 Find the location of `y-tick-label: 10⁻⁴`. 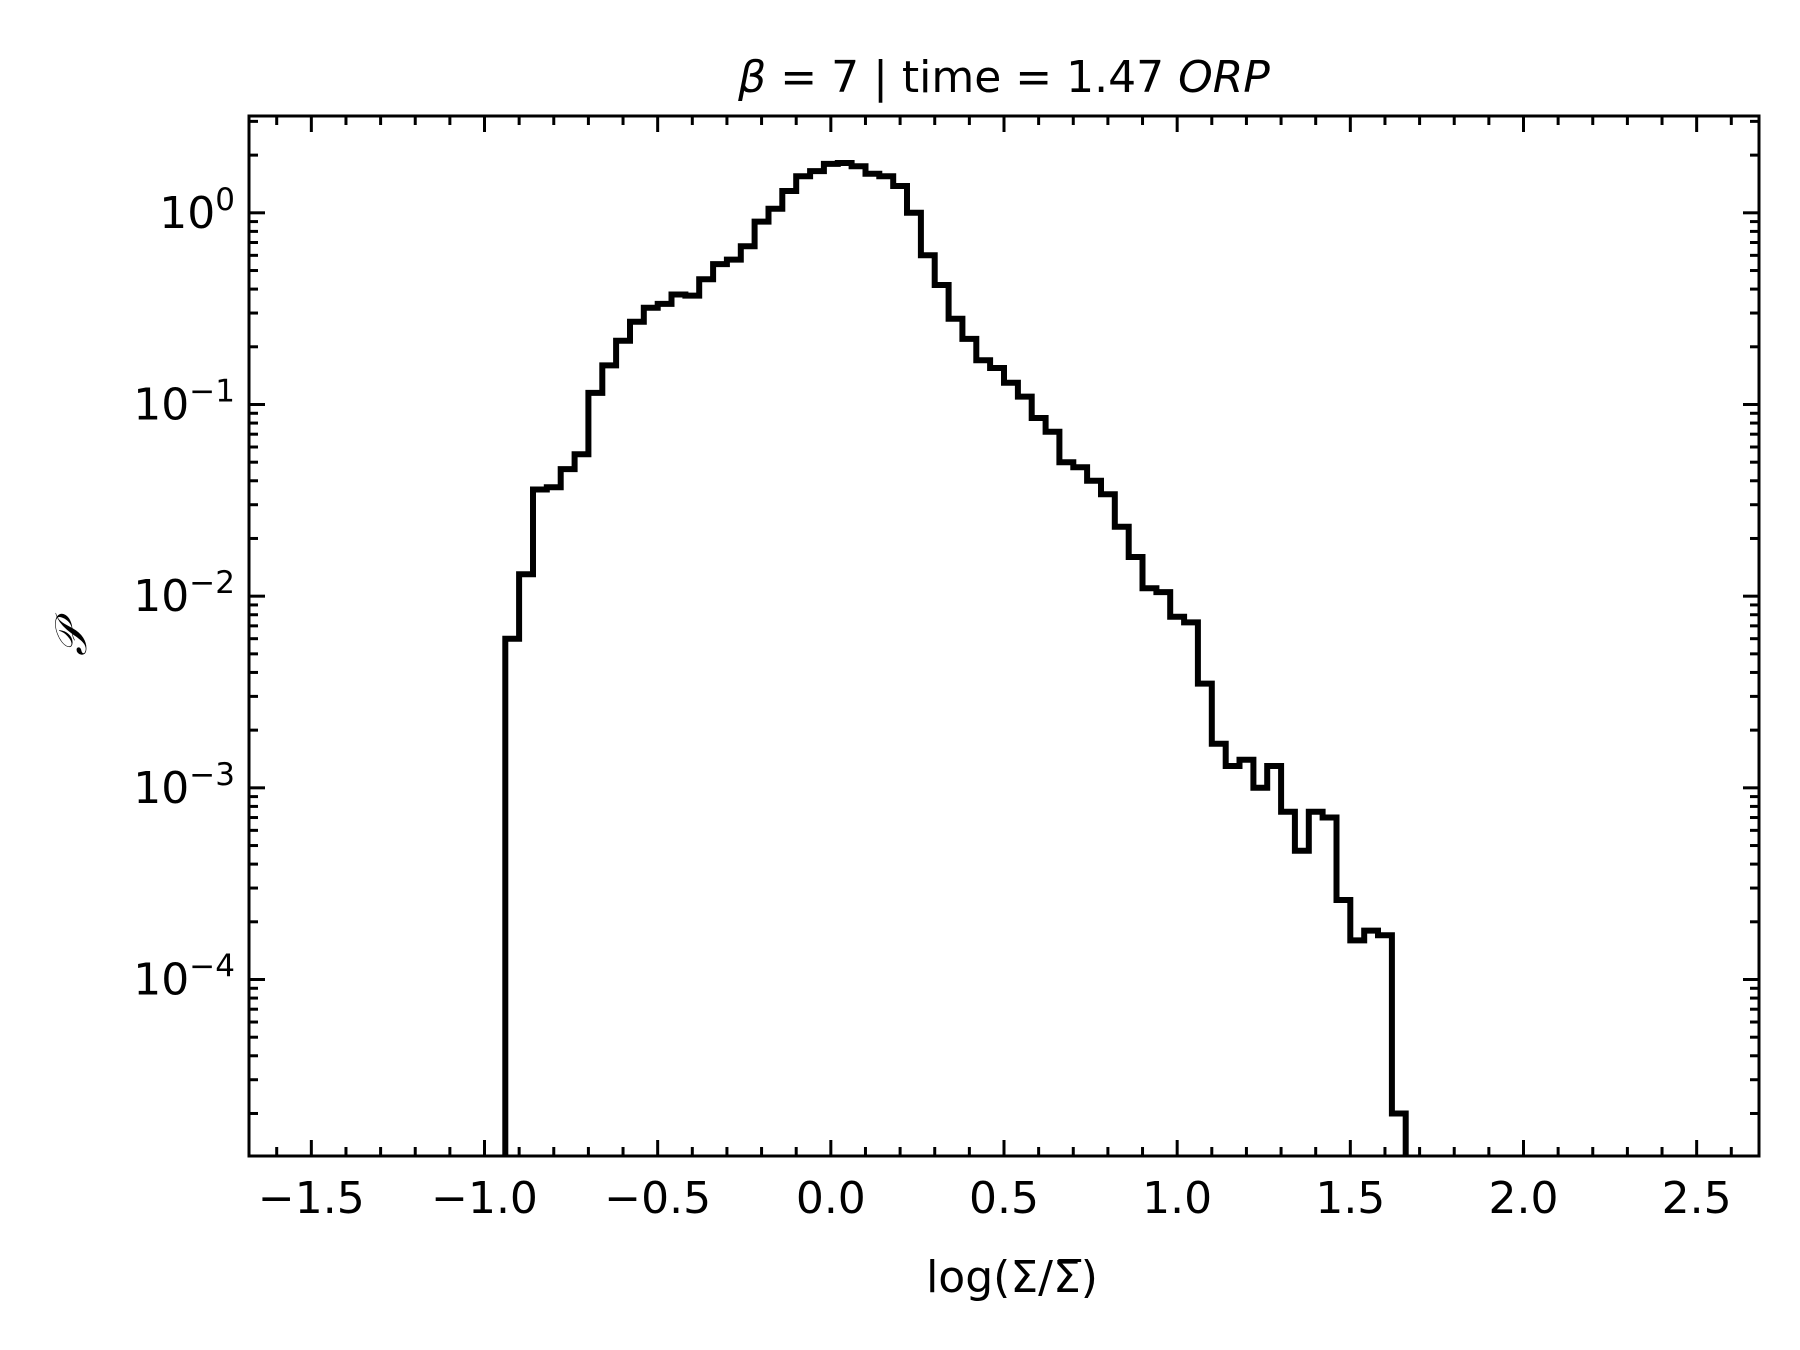

y-tick-label: 10⁻⁴ is located at coordinates (184, 977).